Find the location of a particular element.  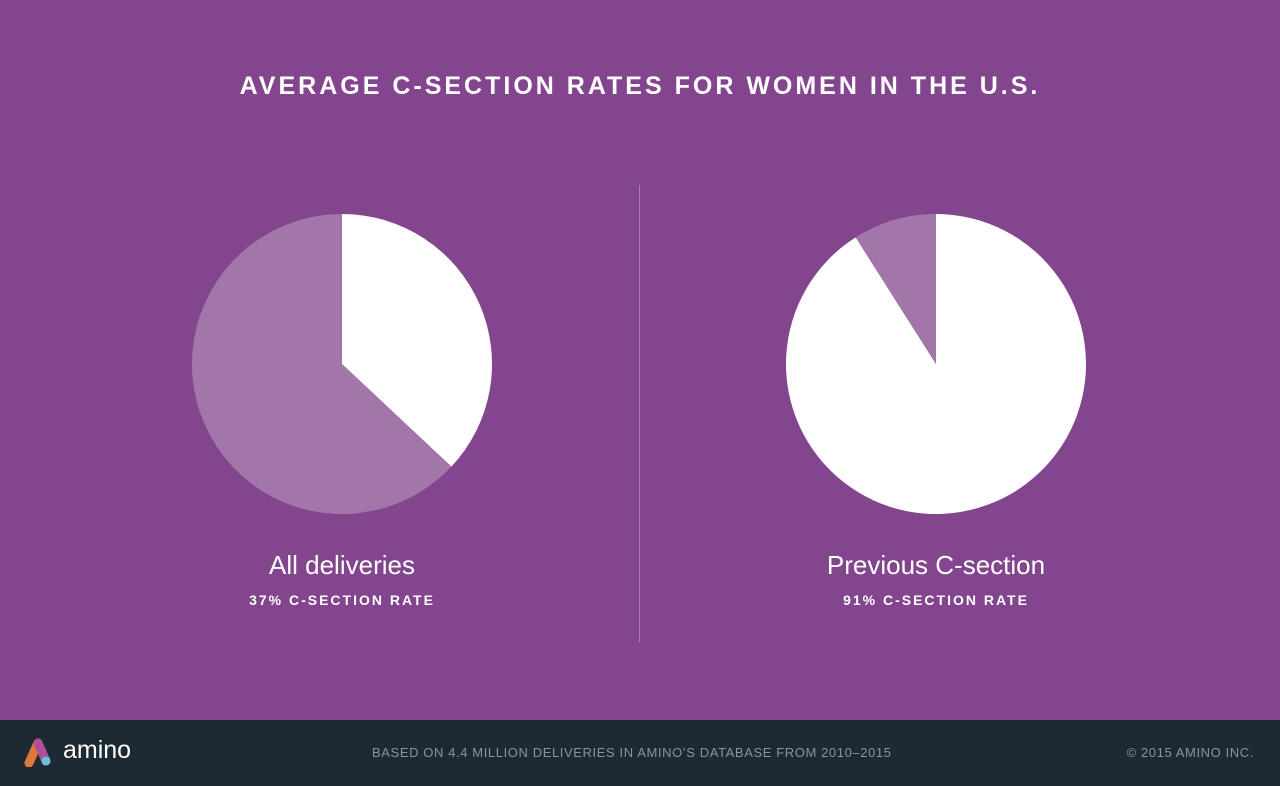

copyright: © 2015 AMINO INC. is located at coordinates (1190, 752).